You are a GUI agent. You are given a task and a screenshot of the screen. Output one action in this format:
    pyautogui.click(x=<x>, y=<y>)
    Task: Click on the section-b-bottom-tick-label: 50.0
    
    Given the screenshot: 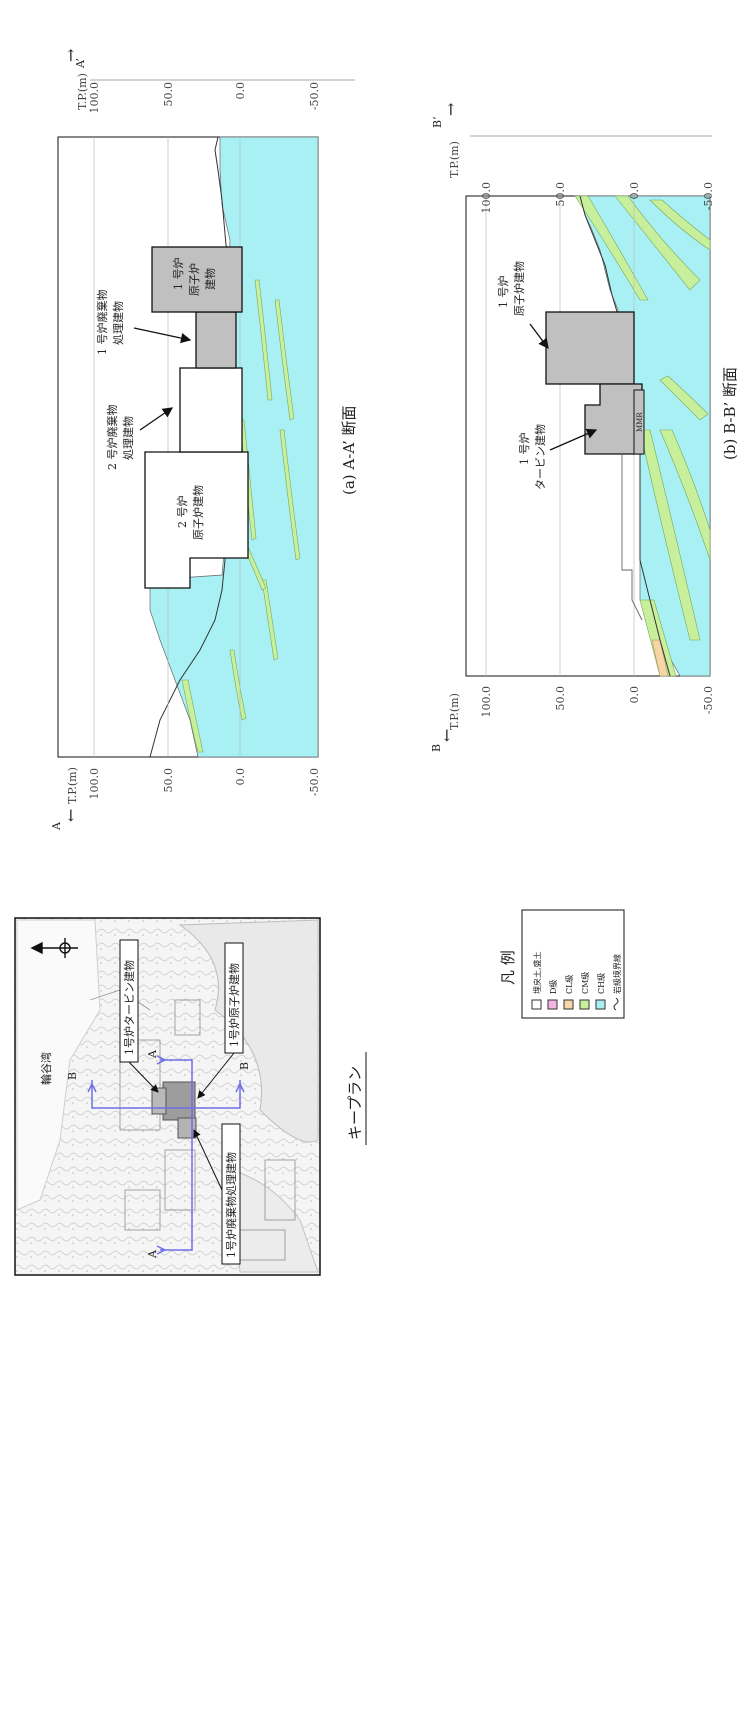 What is the action you would take?
    pyautogui.click(x=560, y=698)
    